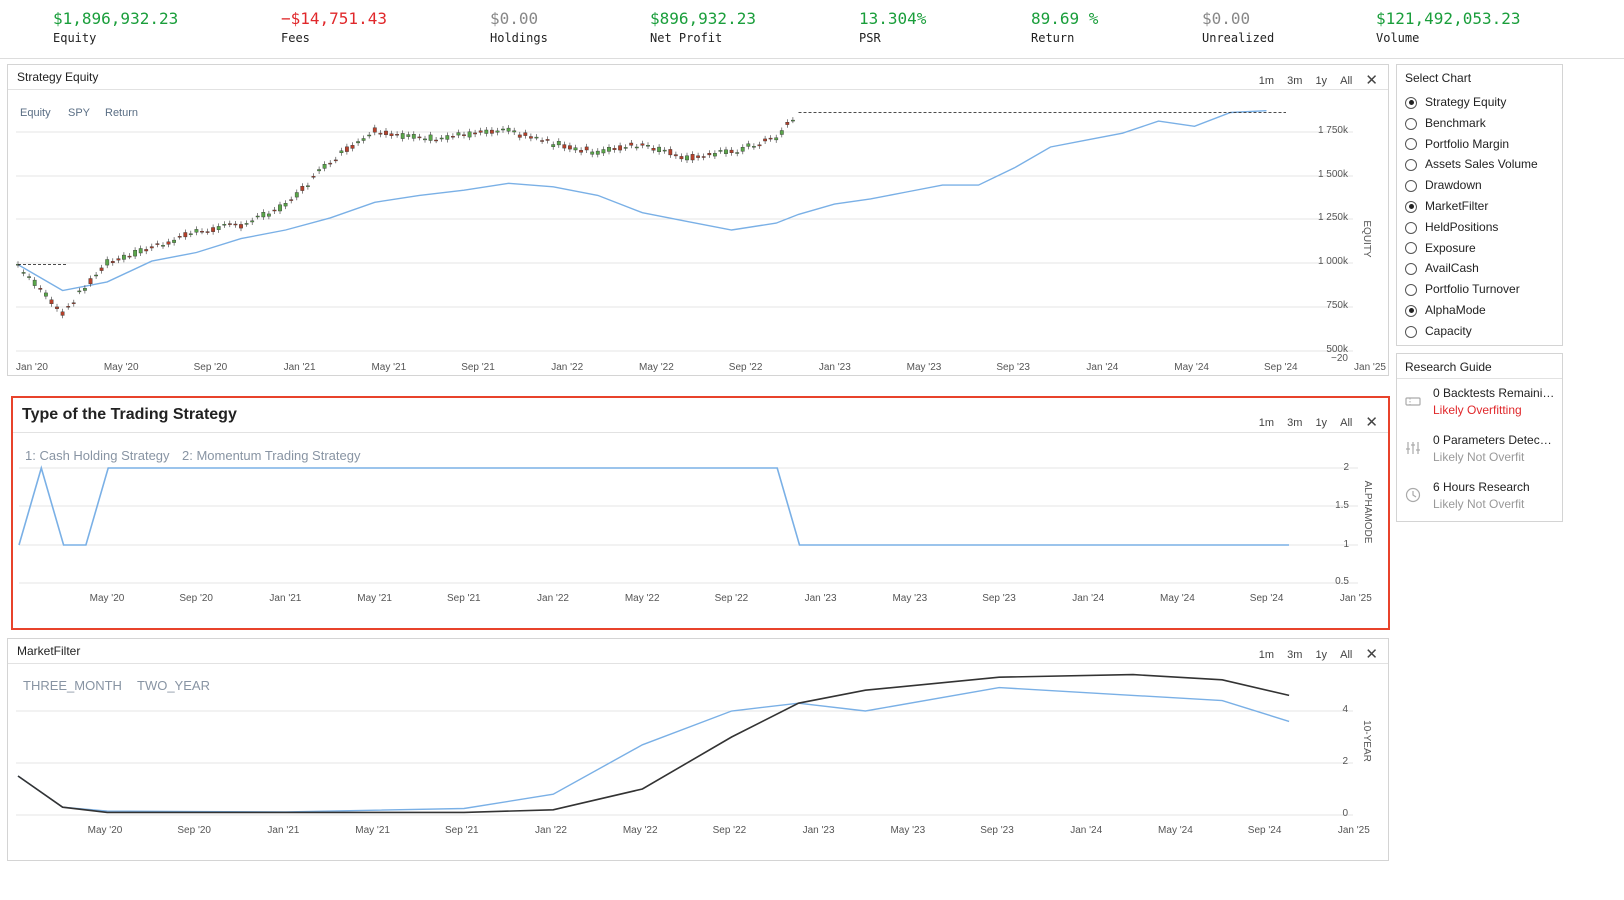 This screenshot has height=900, width=1624. What do you see at coordinates (1438, 331) in the screenshot?
I see `chart-option-capacity: Capacity` at bounding box center [1438, 331].